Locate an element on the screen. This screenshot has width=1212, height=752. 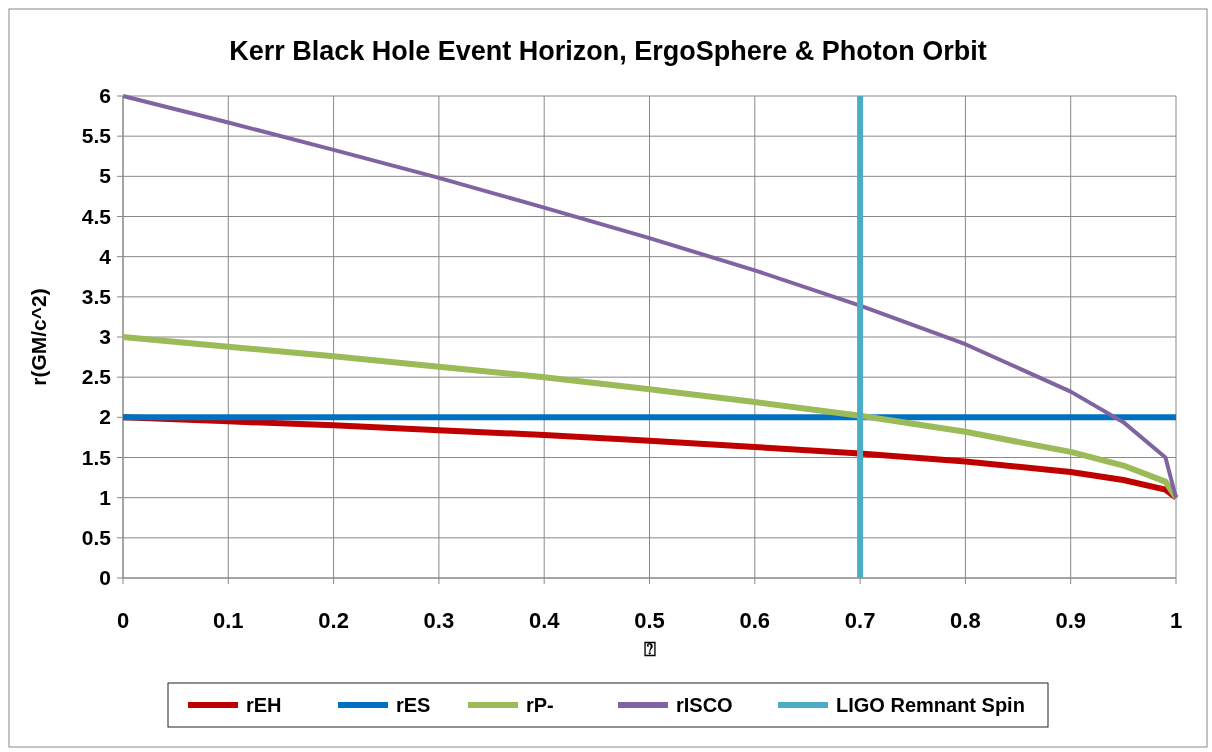
y-tick-label: 3 is located at coordinates (105, 336).